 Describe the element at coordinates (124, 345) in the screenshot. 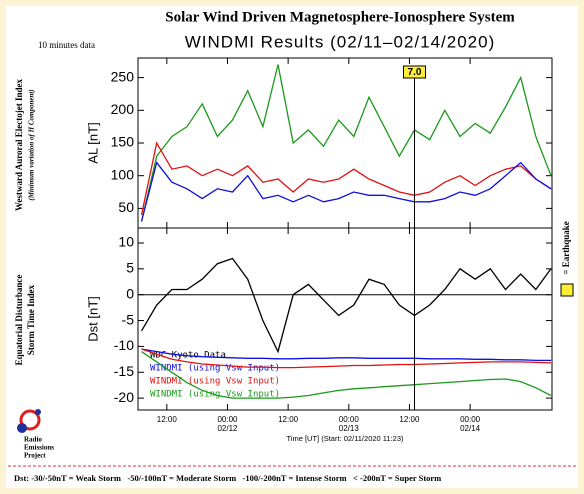

I see `y-tick-label: -10` at that location.